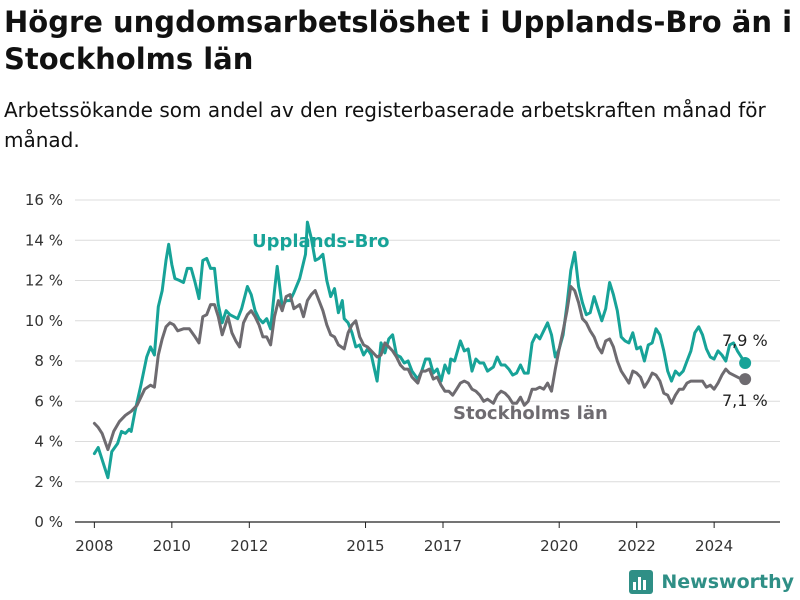 The height and width of the screenshot is (600, 800). What do you see at coordinates (530, 413) in the screenshot?
I see `series-label-stockholms-lan: Stockholms län` at bounding box center [530, 413].